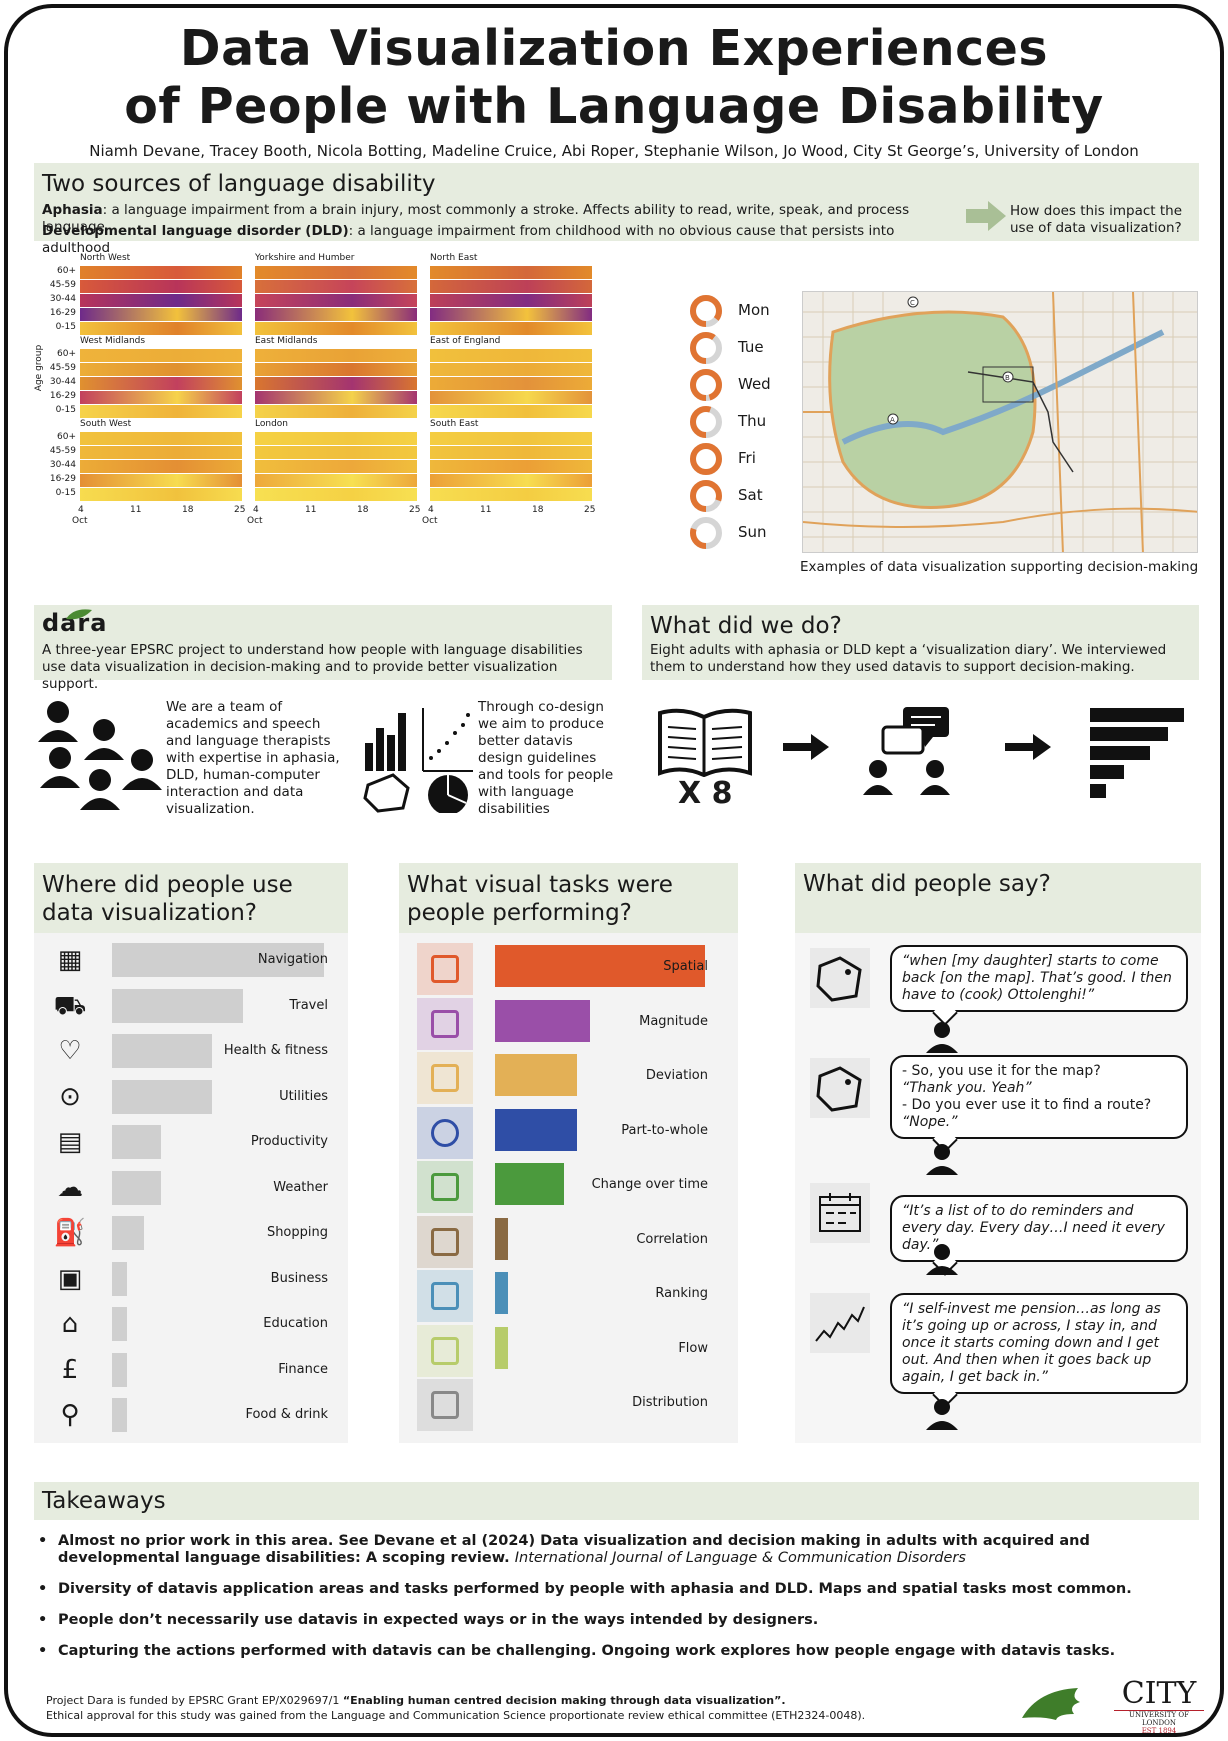 The image size is (1228, 1741). What do you see at coordinates (70, 1096) in the screenshot?
I see `meter-icon: ⊙` at bounding box center [70, 1096].